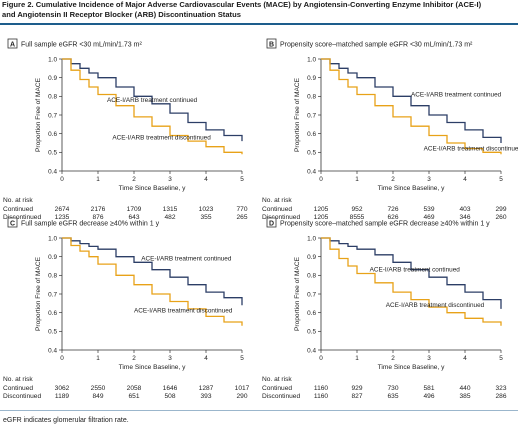 Image resolution: width=518 pixels, height=433 pixels. I want to click on risk-value-discontinued: 496, so click(428, 396).